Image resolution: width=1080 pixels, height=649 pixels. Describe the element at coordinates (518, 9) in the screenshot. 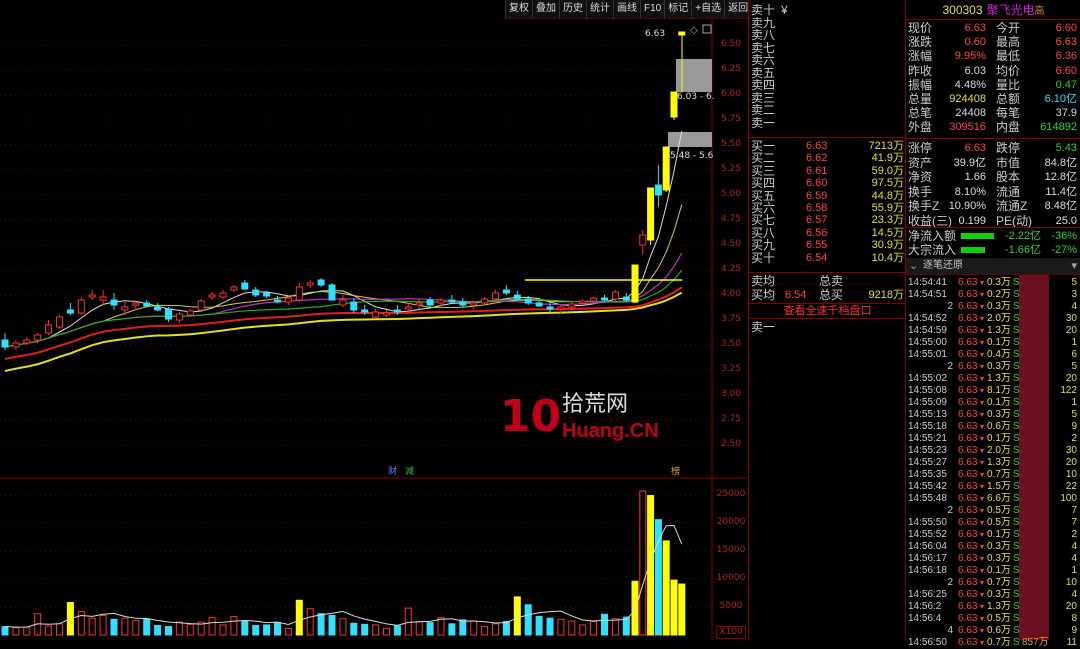

I see `toolbar-fuquan-button: 复权` at that location.